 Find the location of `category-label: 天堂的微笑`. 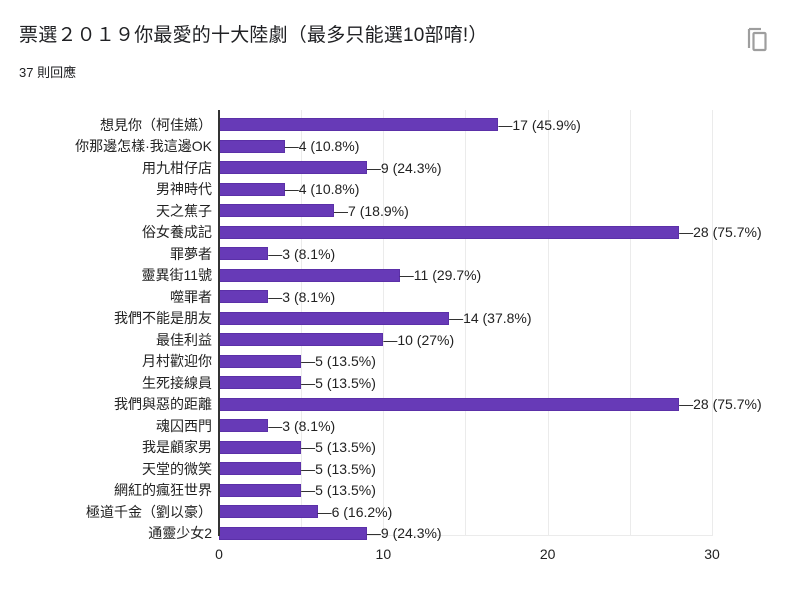

category-label: 天堂的微笑 is located at coordinates (177, 468).